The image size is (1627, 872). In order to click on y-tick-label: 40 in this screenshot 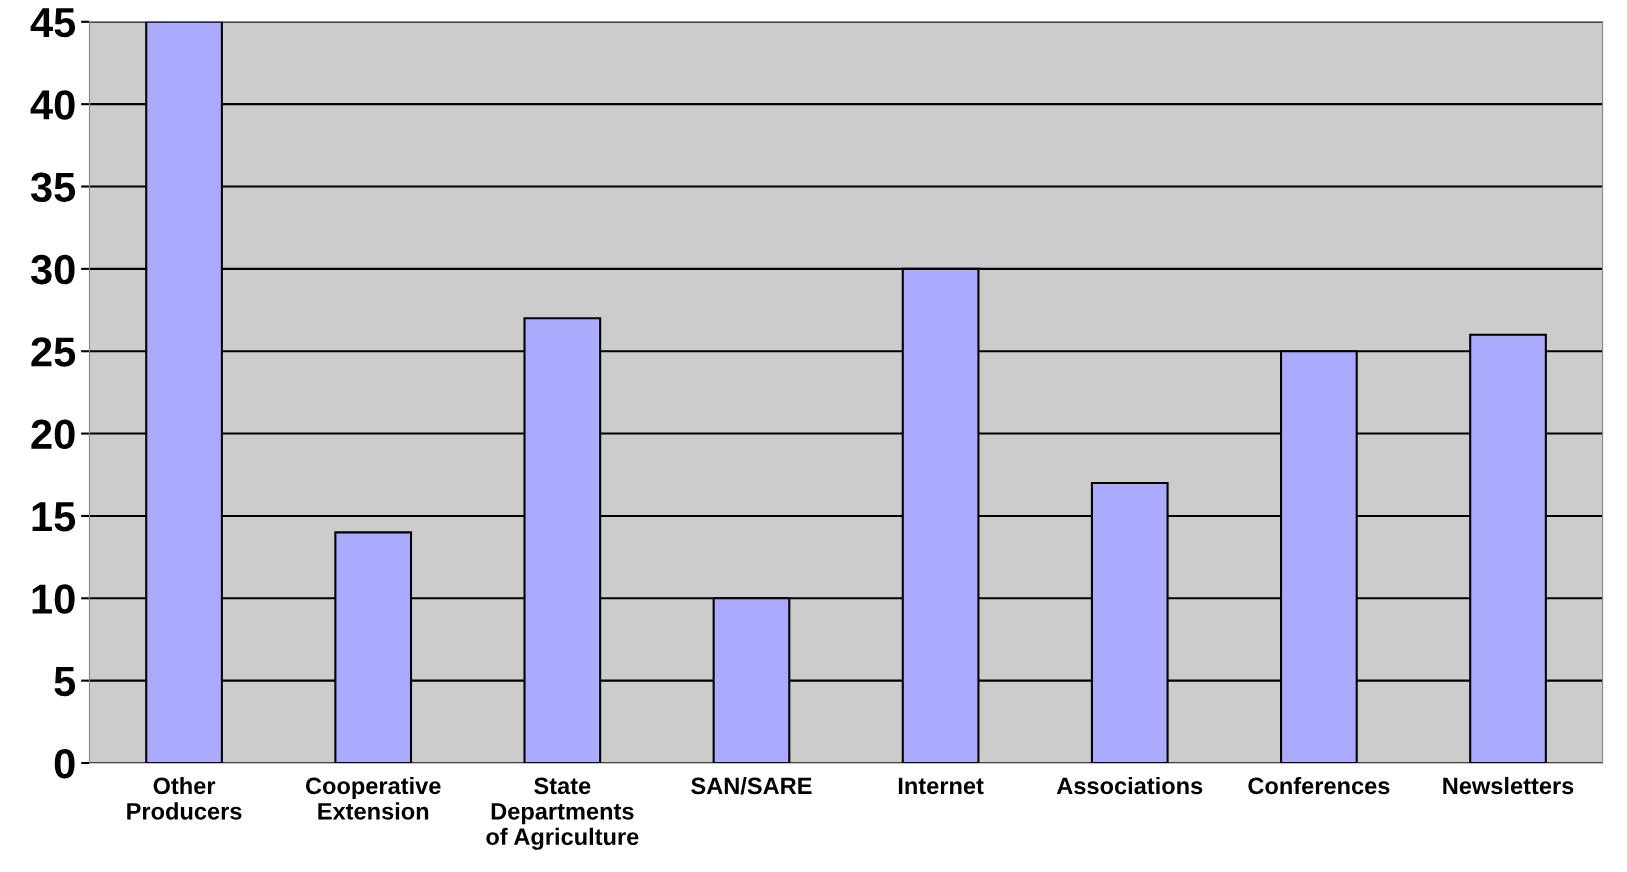, I will do `click(52, 105)`.